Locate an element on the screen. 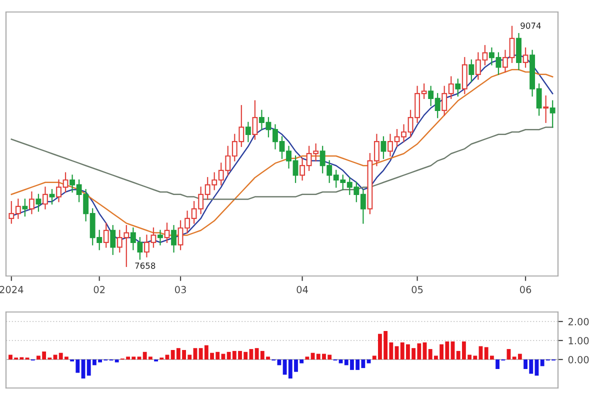 This screenshot has width=600, height=400. x-tick-label: 02 is located at coordinates (99, 290).